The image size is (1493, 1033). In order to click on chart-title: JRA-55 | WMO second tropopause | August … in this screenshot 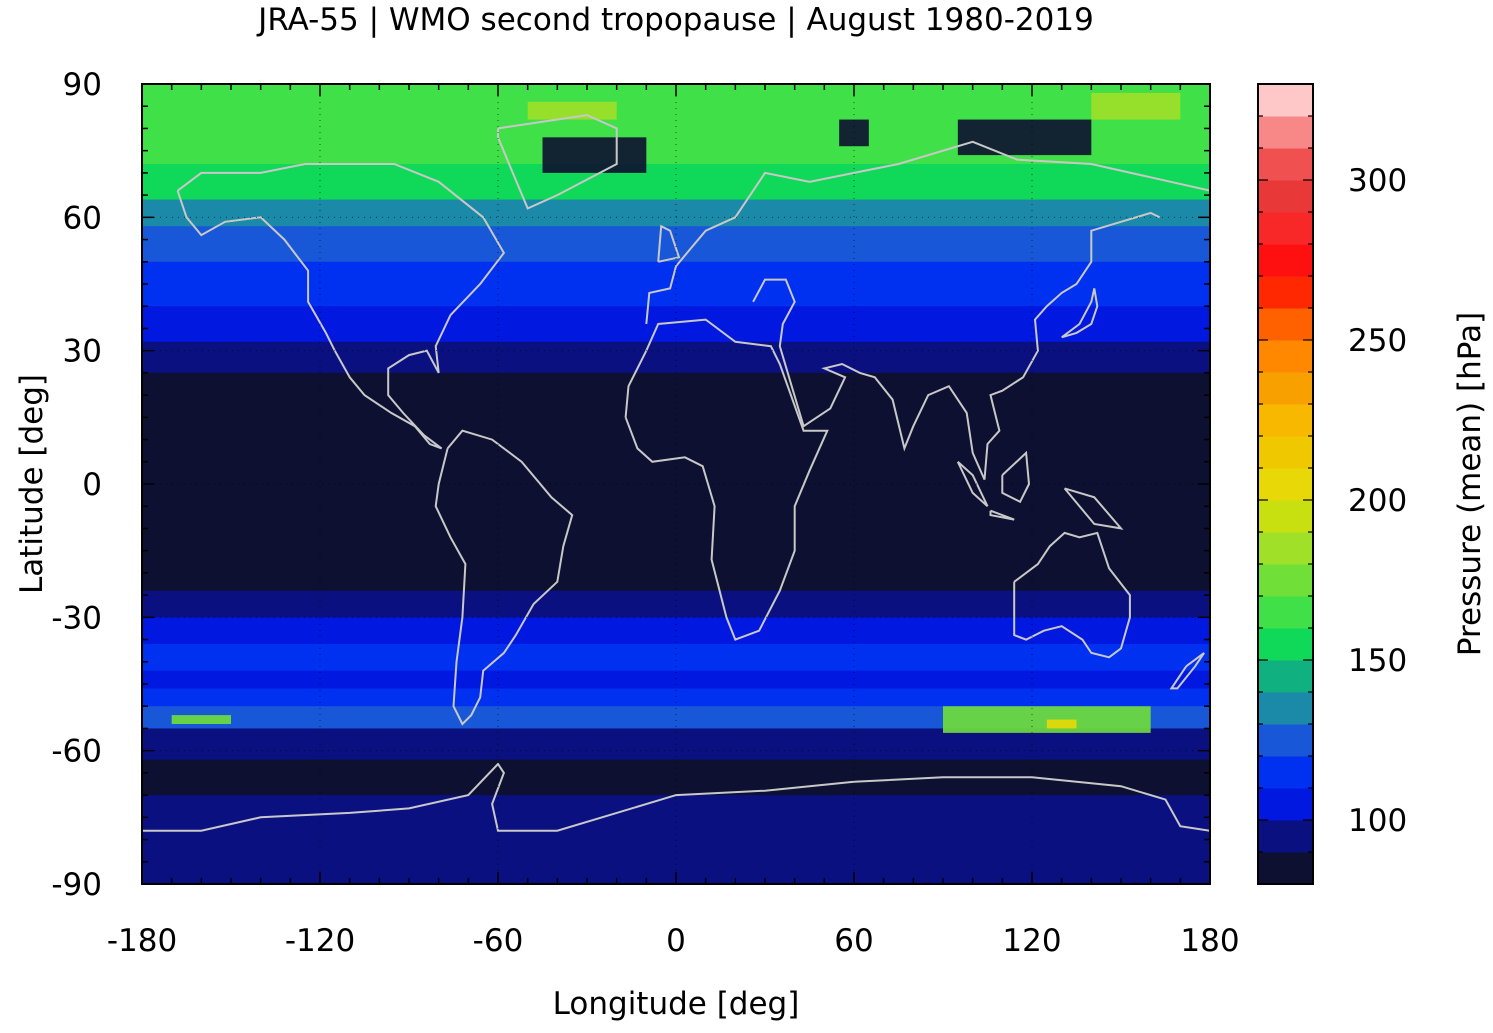, I will do `click(675, 20)`.